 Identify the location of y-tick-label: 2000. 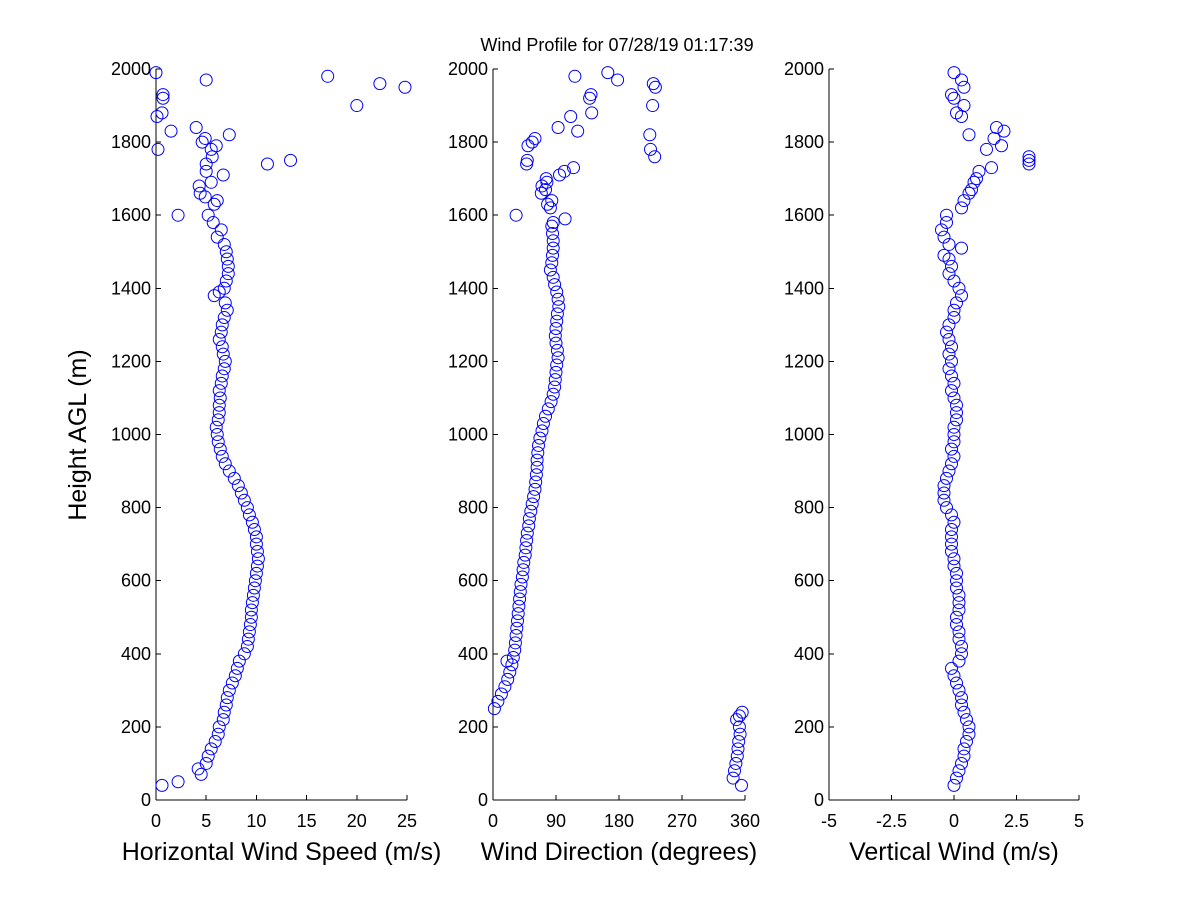
(804, 69).